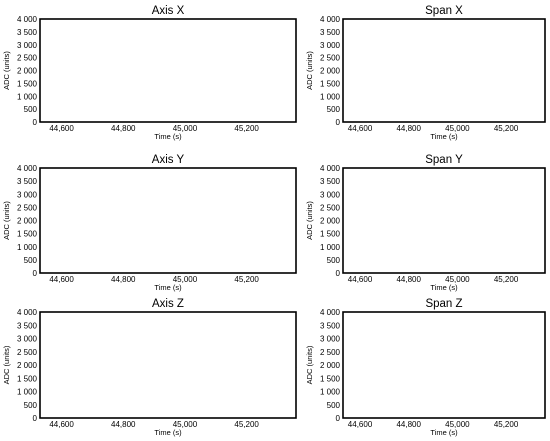  I want to click on axis-z-y-tick-label: 500, so click(31, 405).